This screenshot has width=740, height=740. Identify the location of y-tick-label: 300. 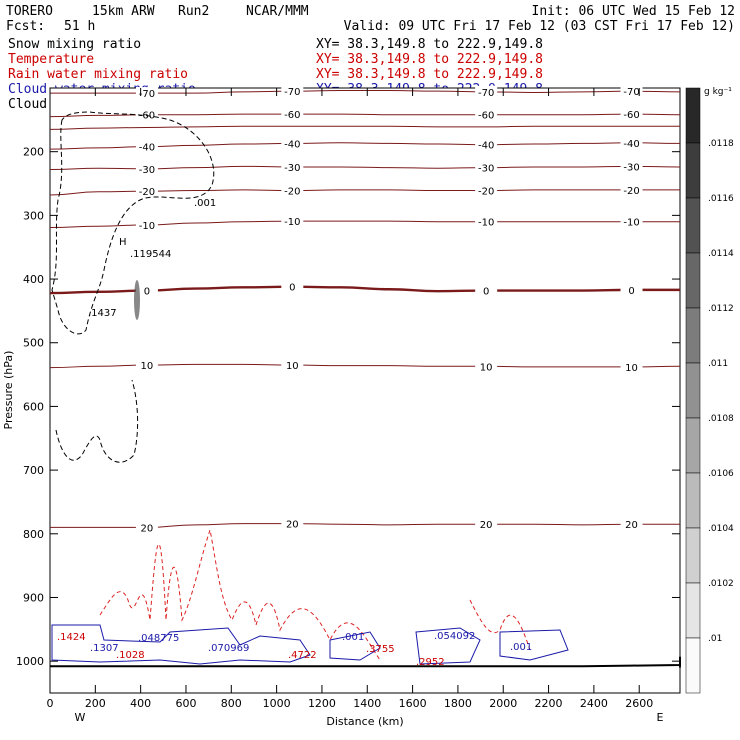
(33, 215).